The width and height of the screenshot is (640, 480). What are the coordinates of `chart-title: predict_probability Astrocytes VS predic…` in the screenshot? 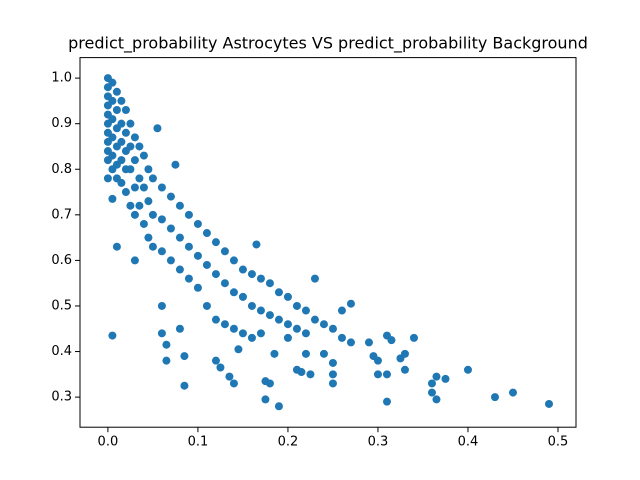 It's located at (328, 44).